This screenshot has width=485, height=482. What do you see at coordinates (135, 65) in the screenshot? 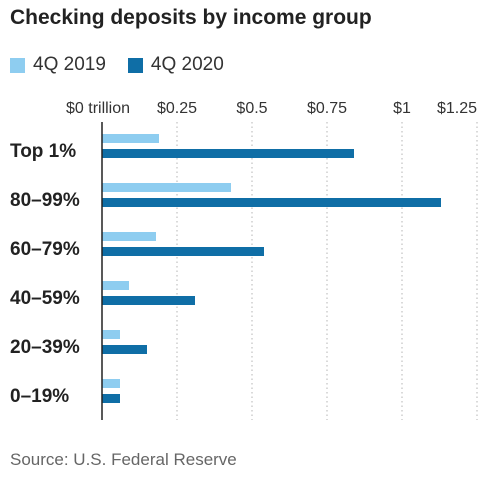
I see `legend-swatch-2020` at bounding box center [135, 65].